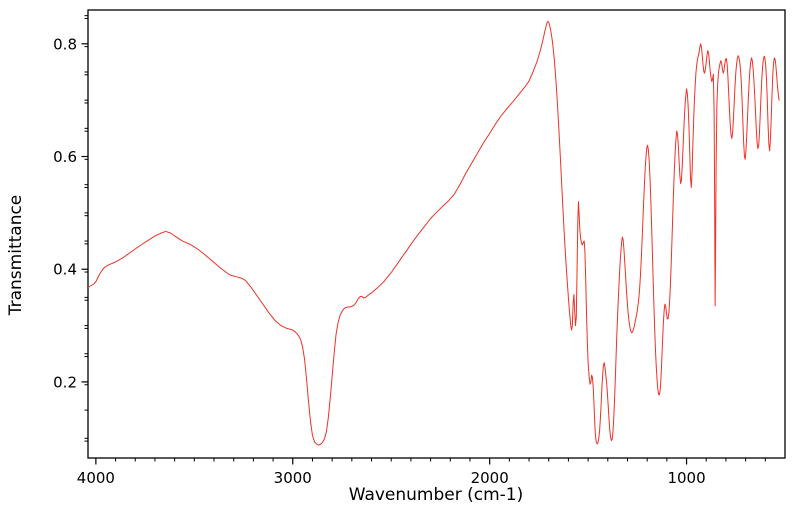 The image size is (799, 516). I want to click on y-tick-label: 0.6, so click(65, 157).